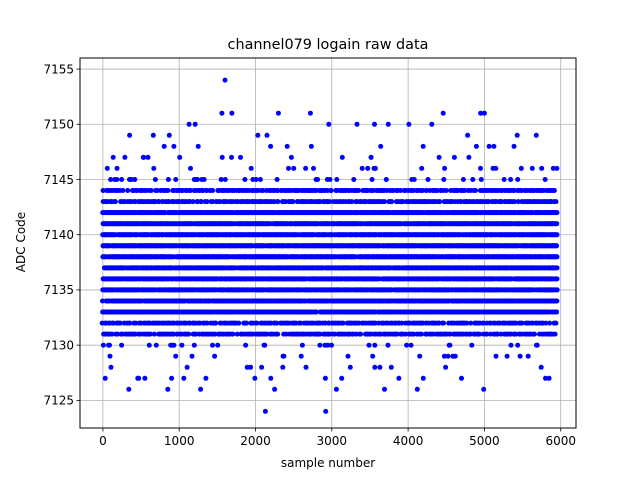 The height and width of the screenshot is (480, 640). Describe the element at coordinates (328, 45) in the screenshot. I see `chart-title: channel079 logain raw data` at that location.